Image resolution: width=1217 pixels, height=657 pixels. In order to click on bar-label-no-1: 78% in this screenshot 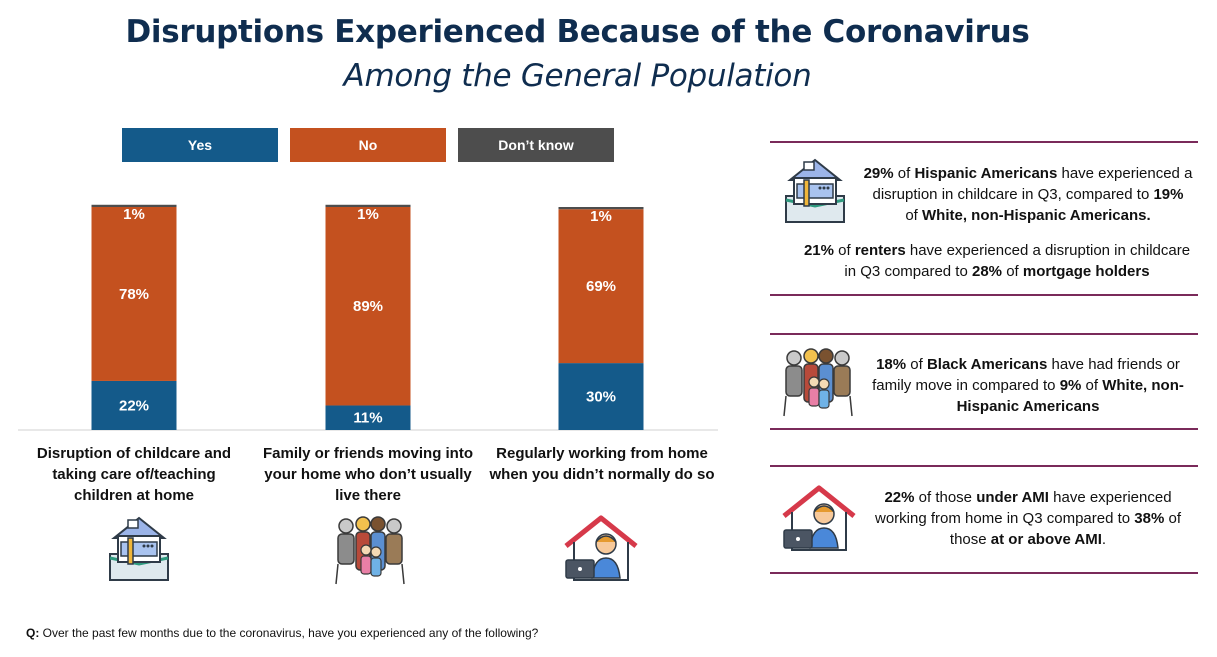, I will do `click(134, 294)`.